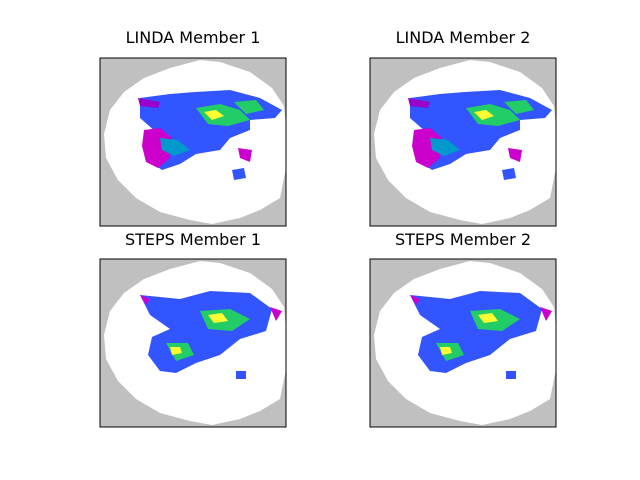  Describe the element at coordinates (463, 37) in the screenshot. I see `panel-title: LINDA Member 2` at that location.